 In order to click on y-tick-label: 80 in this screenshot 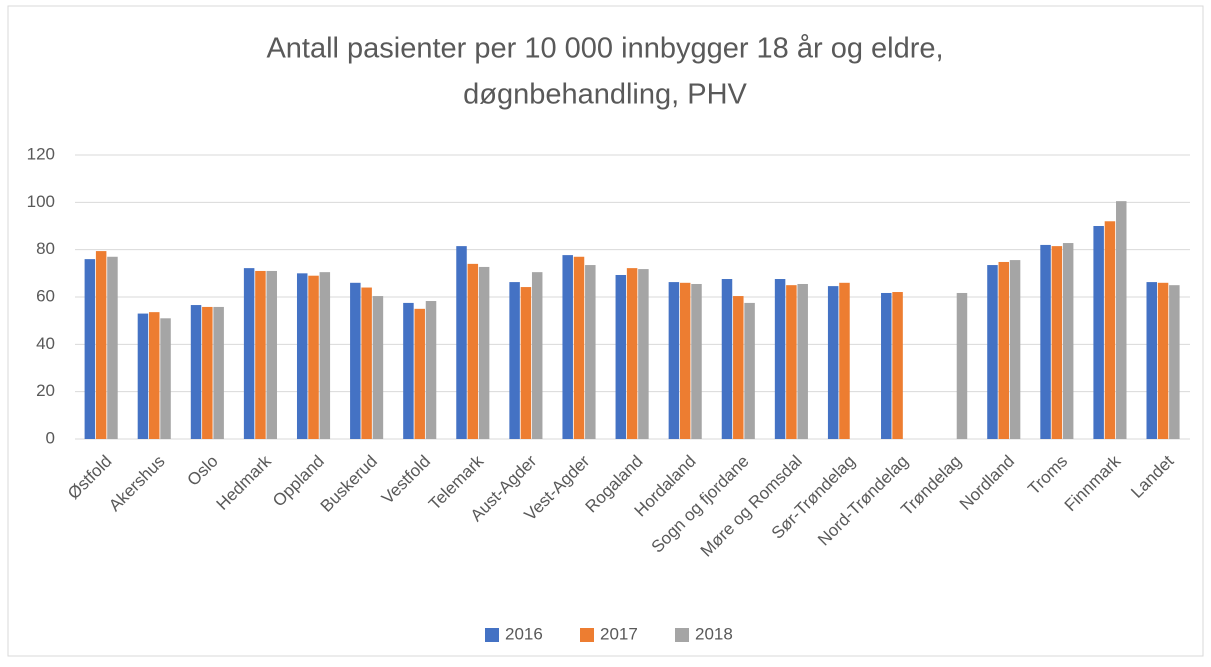, I will do `click(45, 248)`.